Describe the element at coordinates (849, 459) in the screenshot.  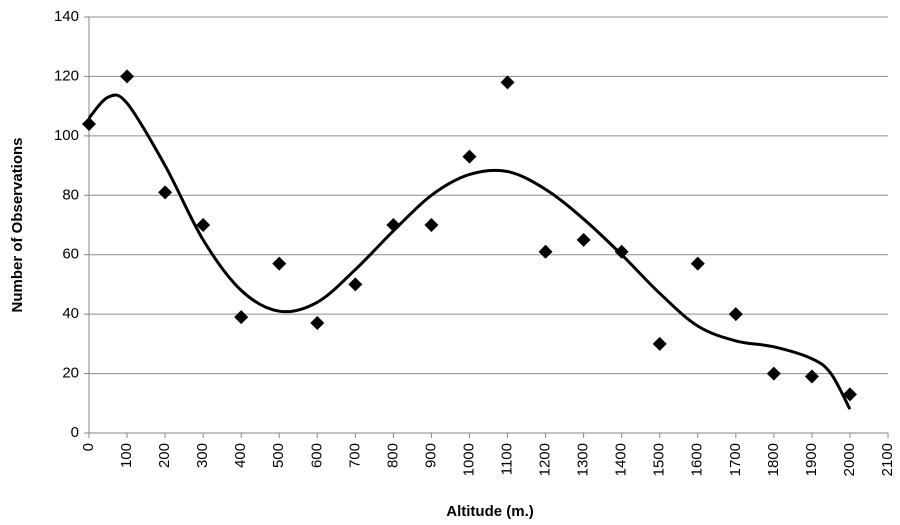
I see `x-tick-label: 2000` at that location.